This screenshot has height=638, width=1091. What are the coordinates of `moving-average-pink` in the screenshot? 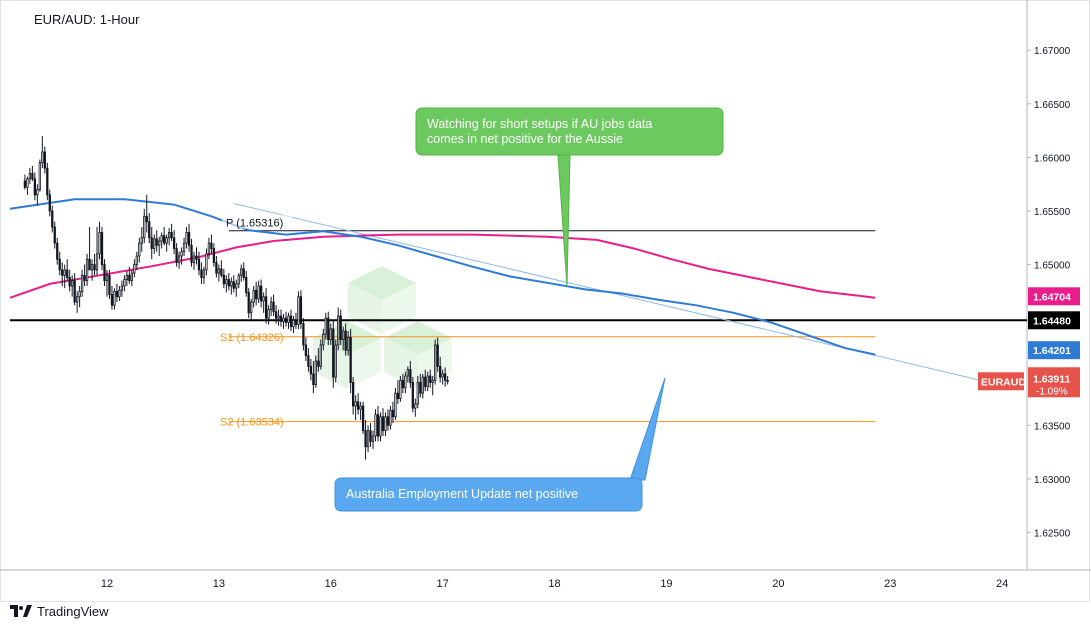 It's located at (442, 266).